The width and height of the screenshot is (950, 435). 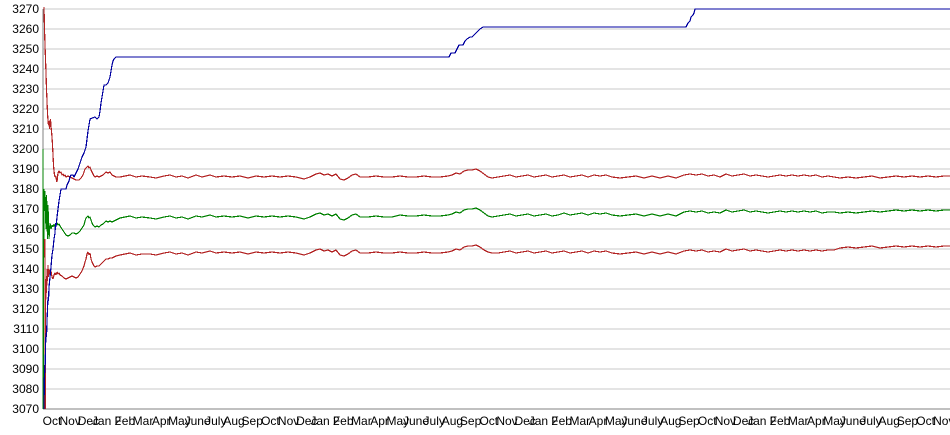 What do you see at coordinates (25, 109) in the screenshot?
I see `y-tick-label: 3220` at bounding box center [25, 109].